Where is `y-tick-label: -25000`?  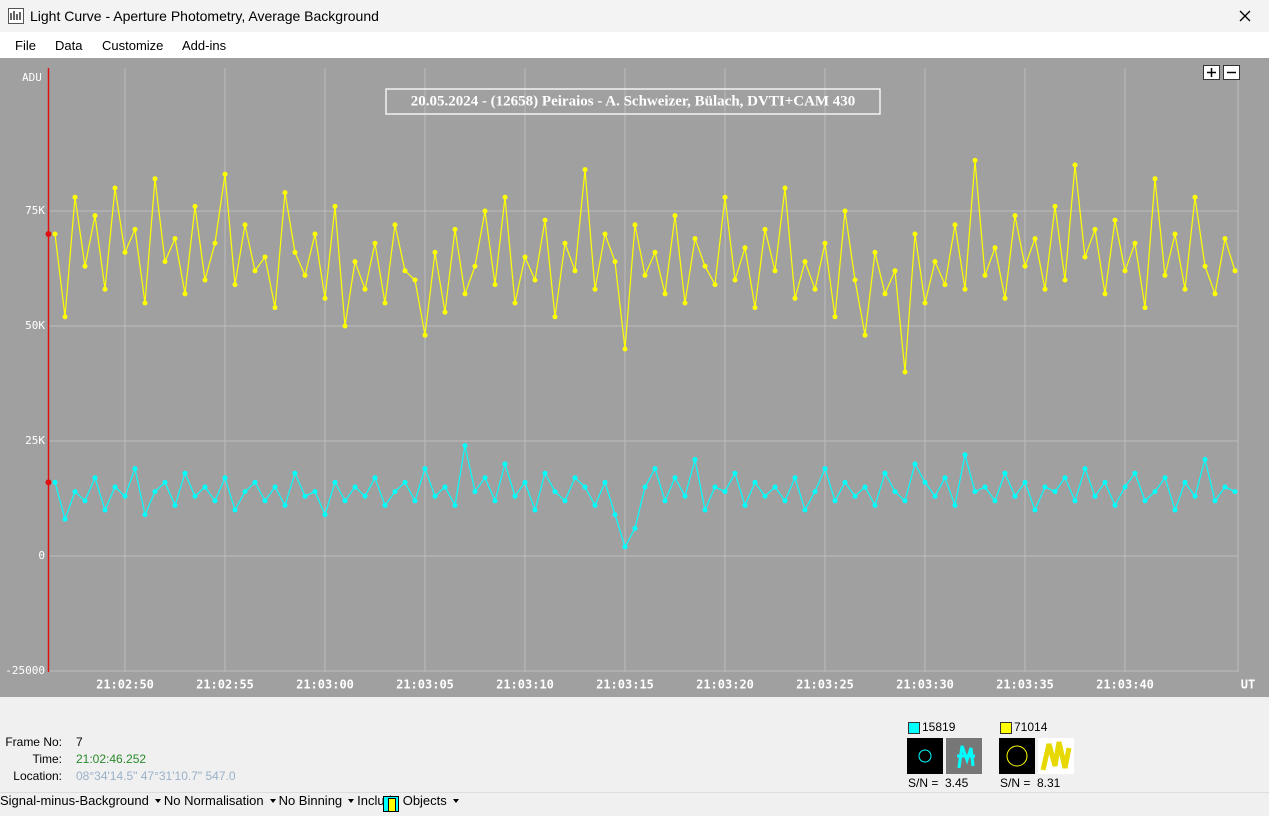 y-tick-label: -25000 is located at coordinates (25, 670).